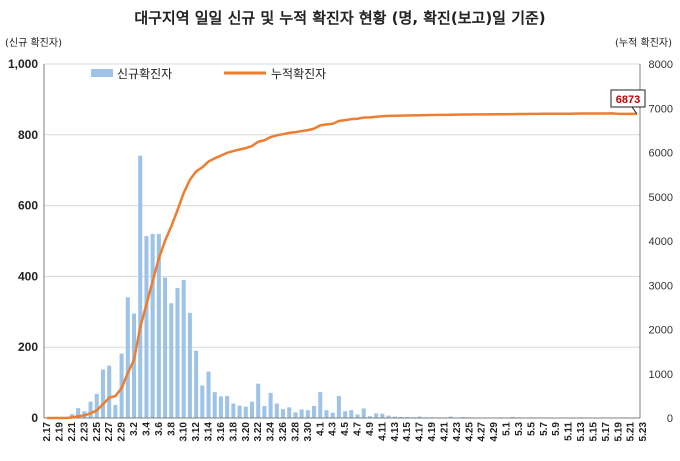 The height and width of the screenshot is (461, 680). I want to click on last-value-callout-label: 6873, so click(628, 100).